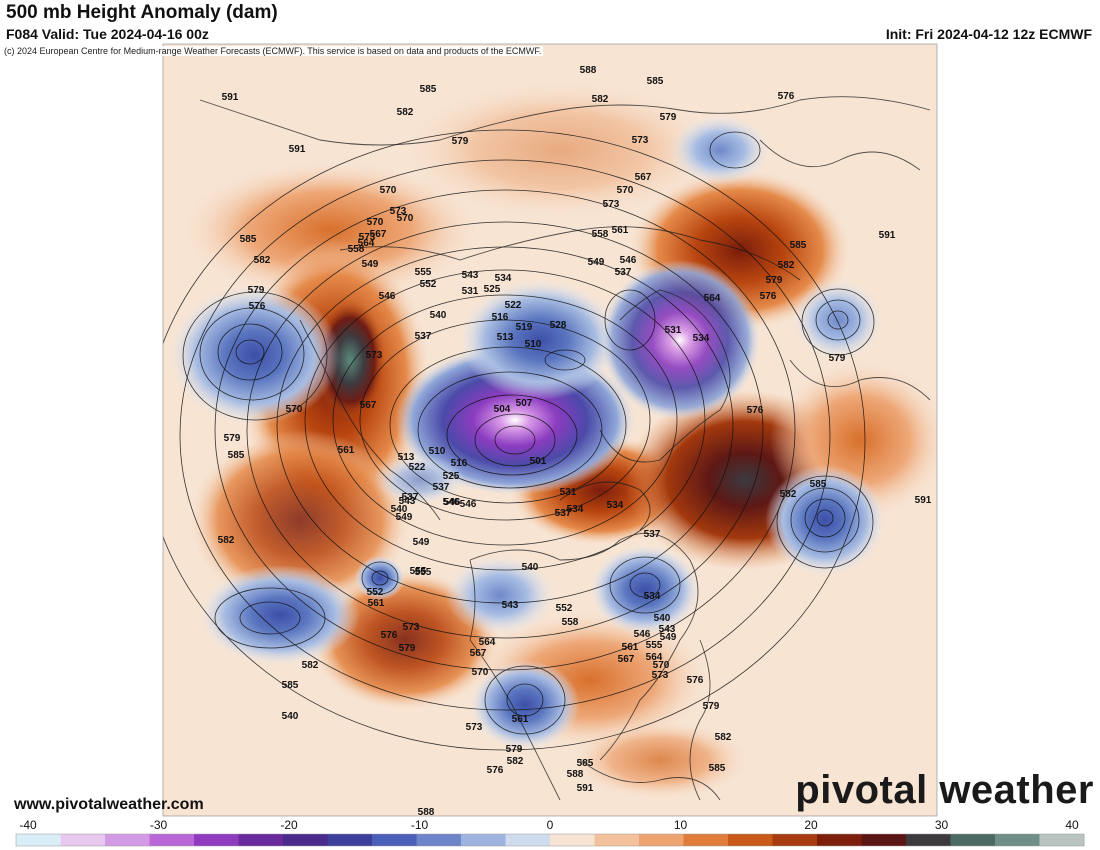 Image resolution: width=1100 pixels, height=850 pixels. What do you see at coordinates (680, 340) in the screenshot?
I see `cold-anomaly-greenland` at bounding box center [680, 340].